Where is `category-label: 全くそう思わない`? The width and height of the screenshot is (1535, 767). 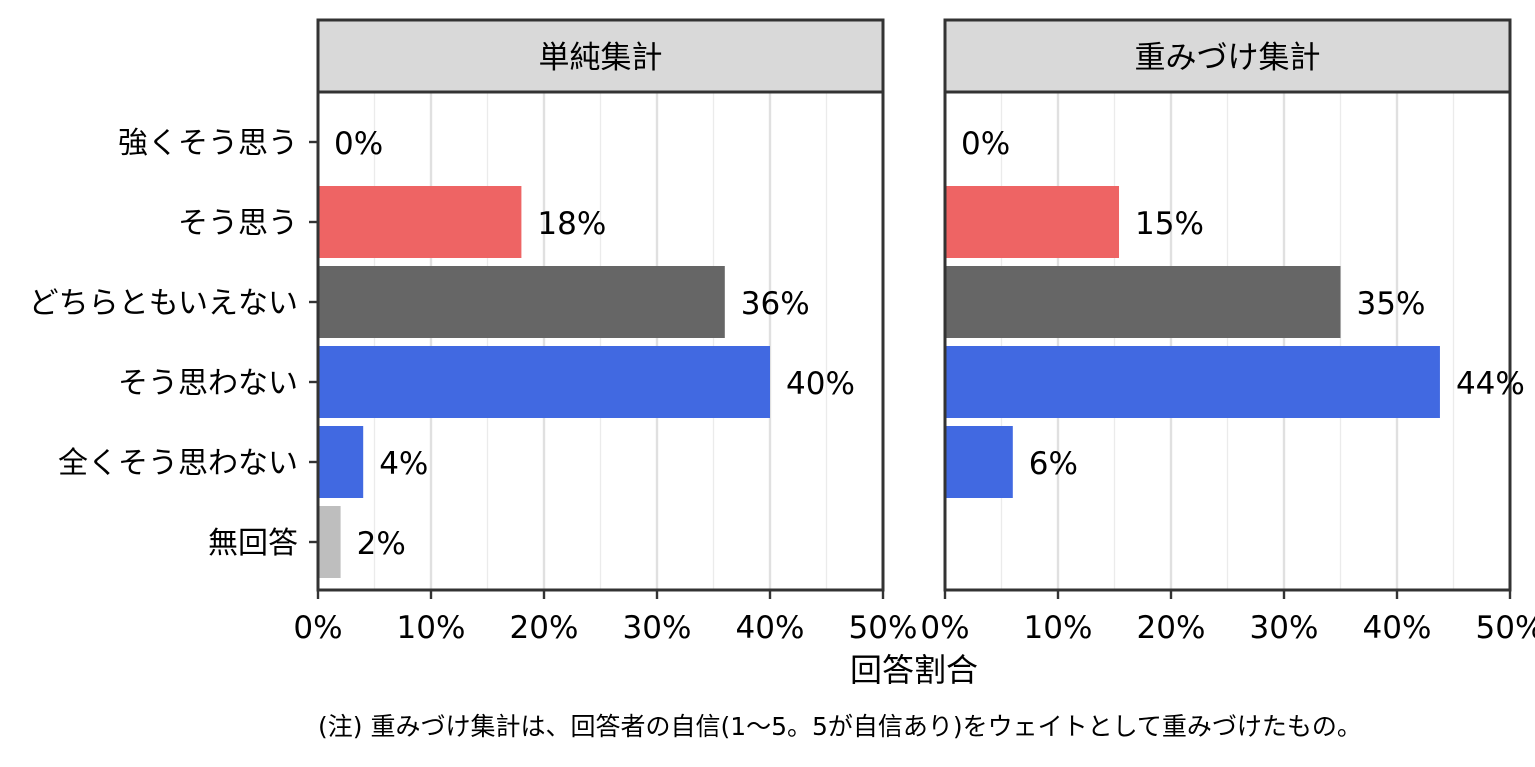 category-label: 全くそう思わない is located at coordinates (178, 463).